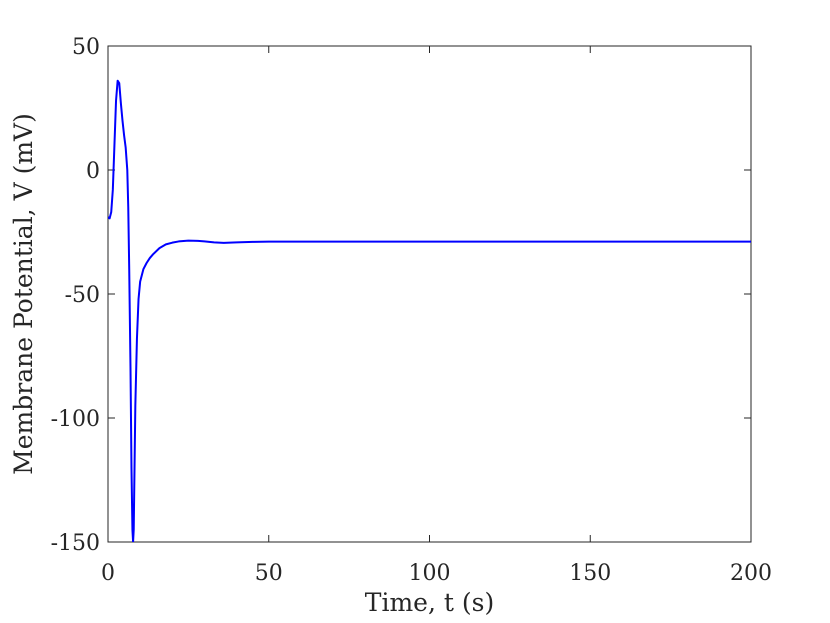  Describe the element at coordinates (75, 543) in the screenshot. I see `y-tick-label: -150` at that location.